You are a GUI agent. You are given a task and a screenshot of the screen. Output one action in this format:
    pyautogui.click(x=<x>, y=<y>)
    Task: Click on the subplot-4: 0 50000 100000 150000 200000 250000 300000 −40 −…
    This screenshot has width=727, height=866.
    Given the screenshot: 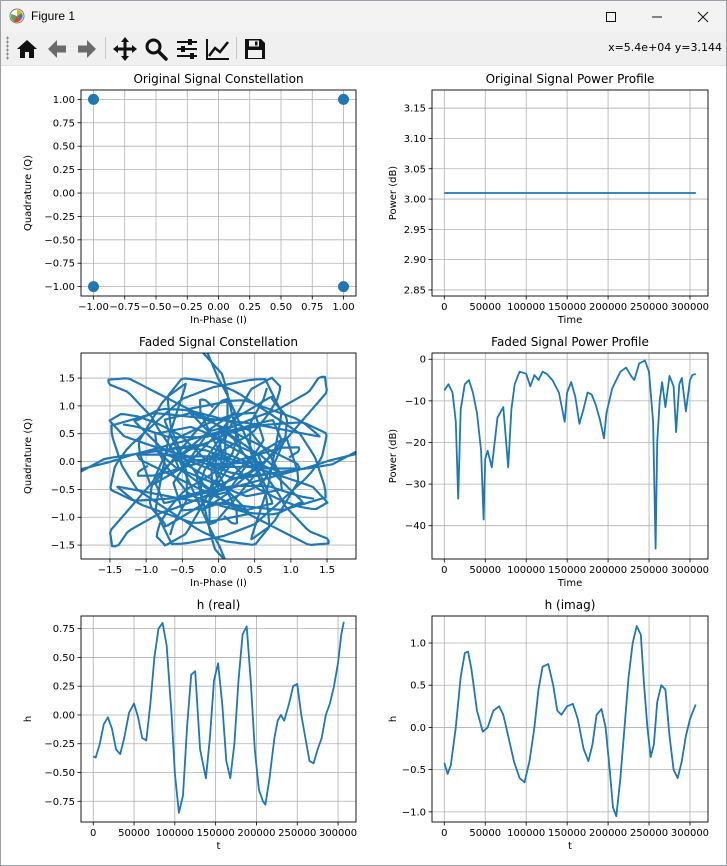 What is the action you would take?
    pyautogui.click(x=548, y=462)
    